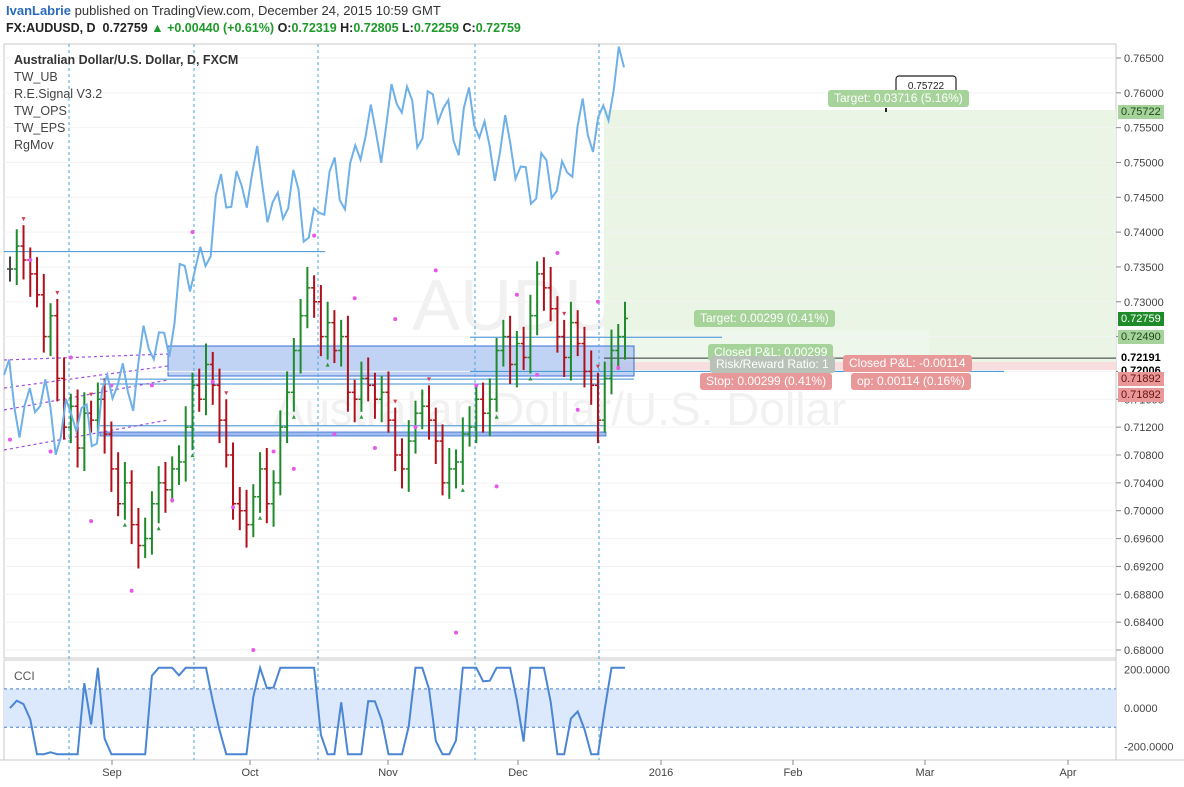  Describe the element at coordinates (1141, 318) in the screenshot. I see `price-axis-tag: 0.72759` at that location.